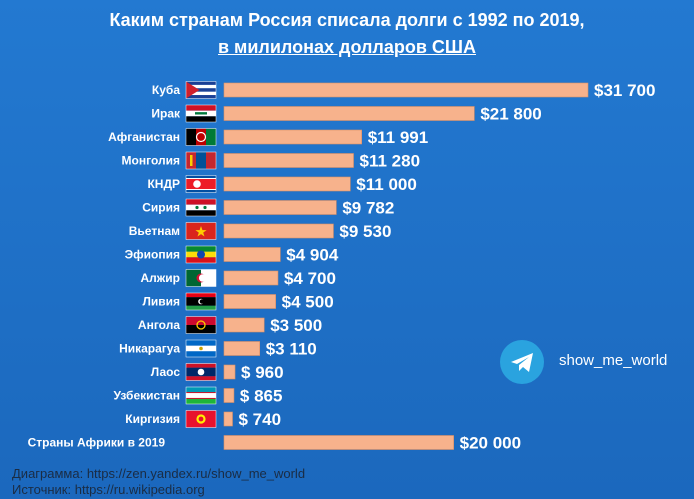 This screenshot has height=499, width=694. I want to click on country-label: КНДР, so click(163, 184).